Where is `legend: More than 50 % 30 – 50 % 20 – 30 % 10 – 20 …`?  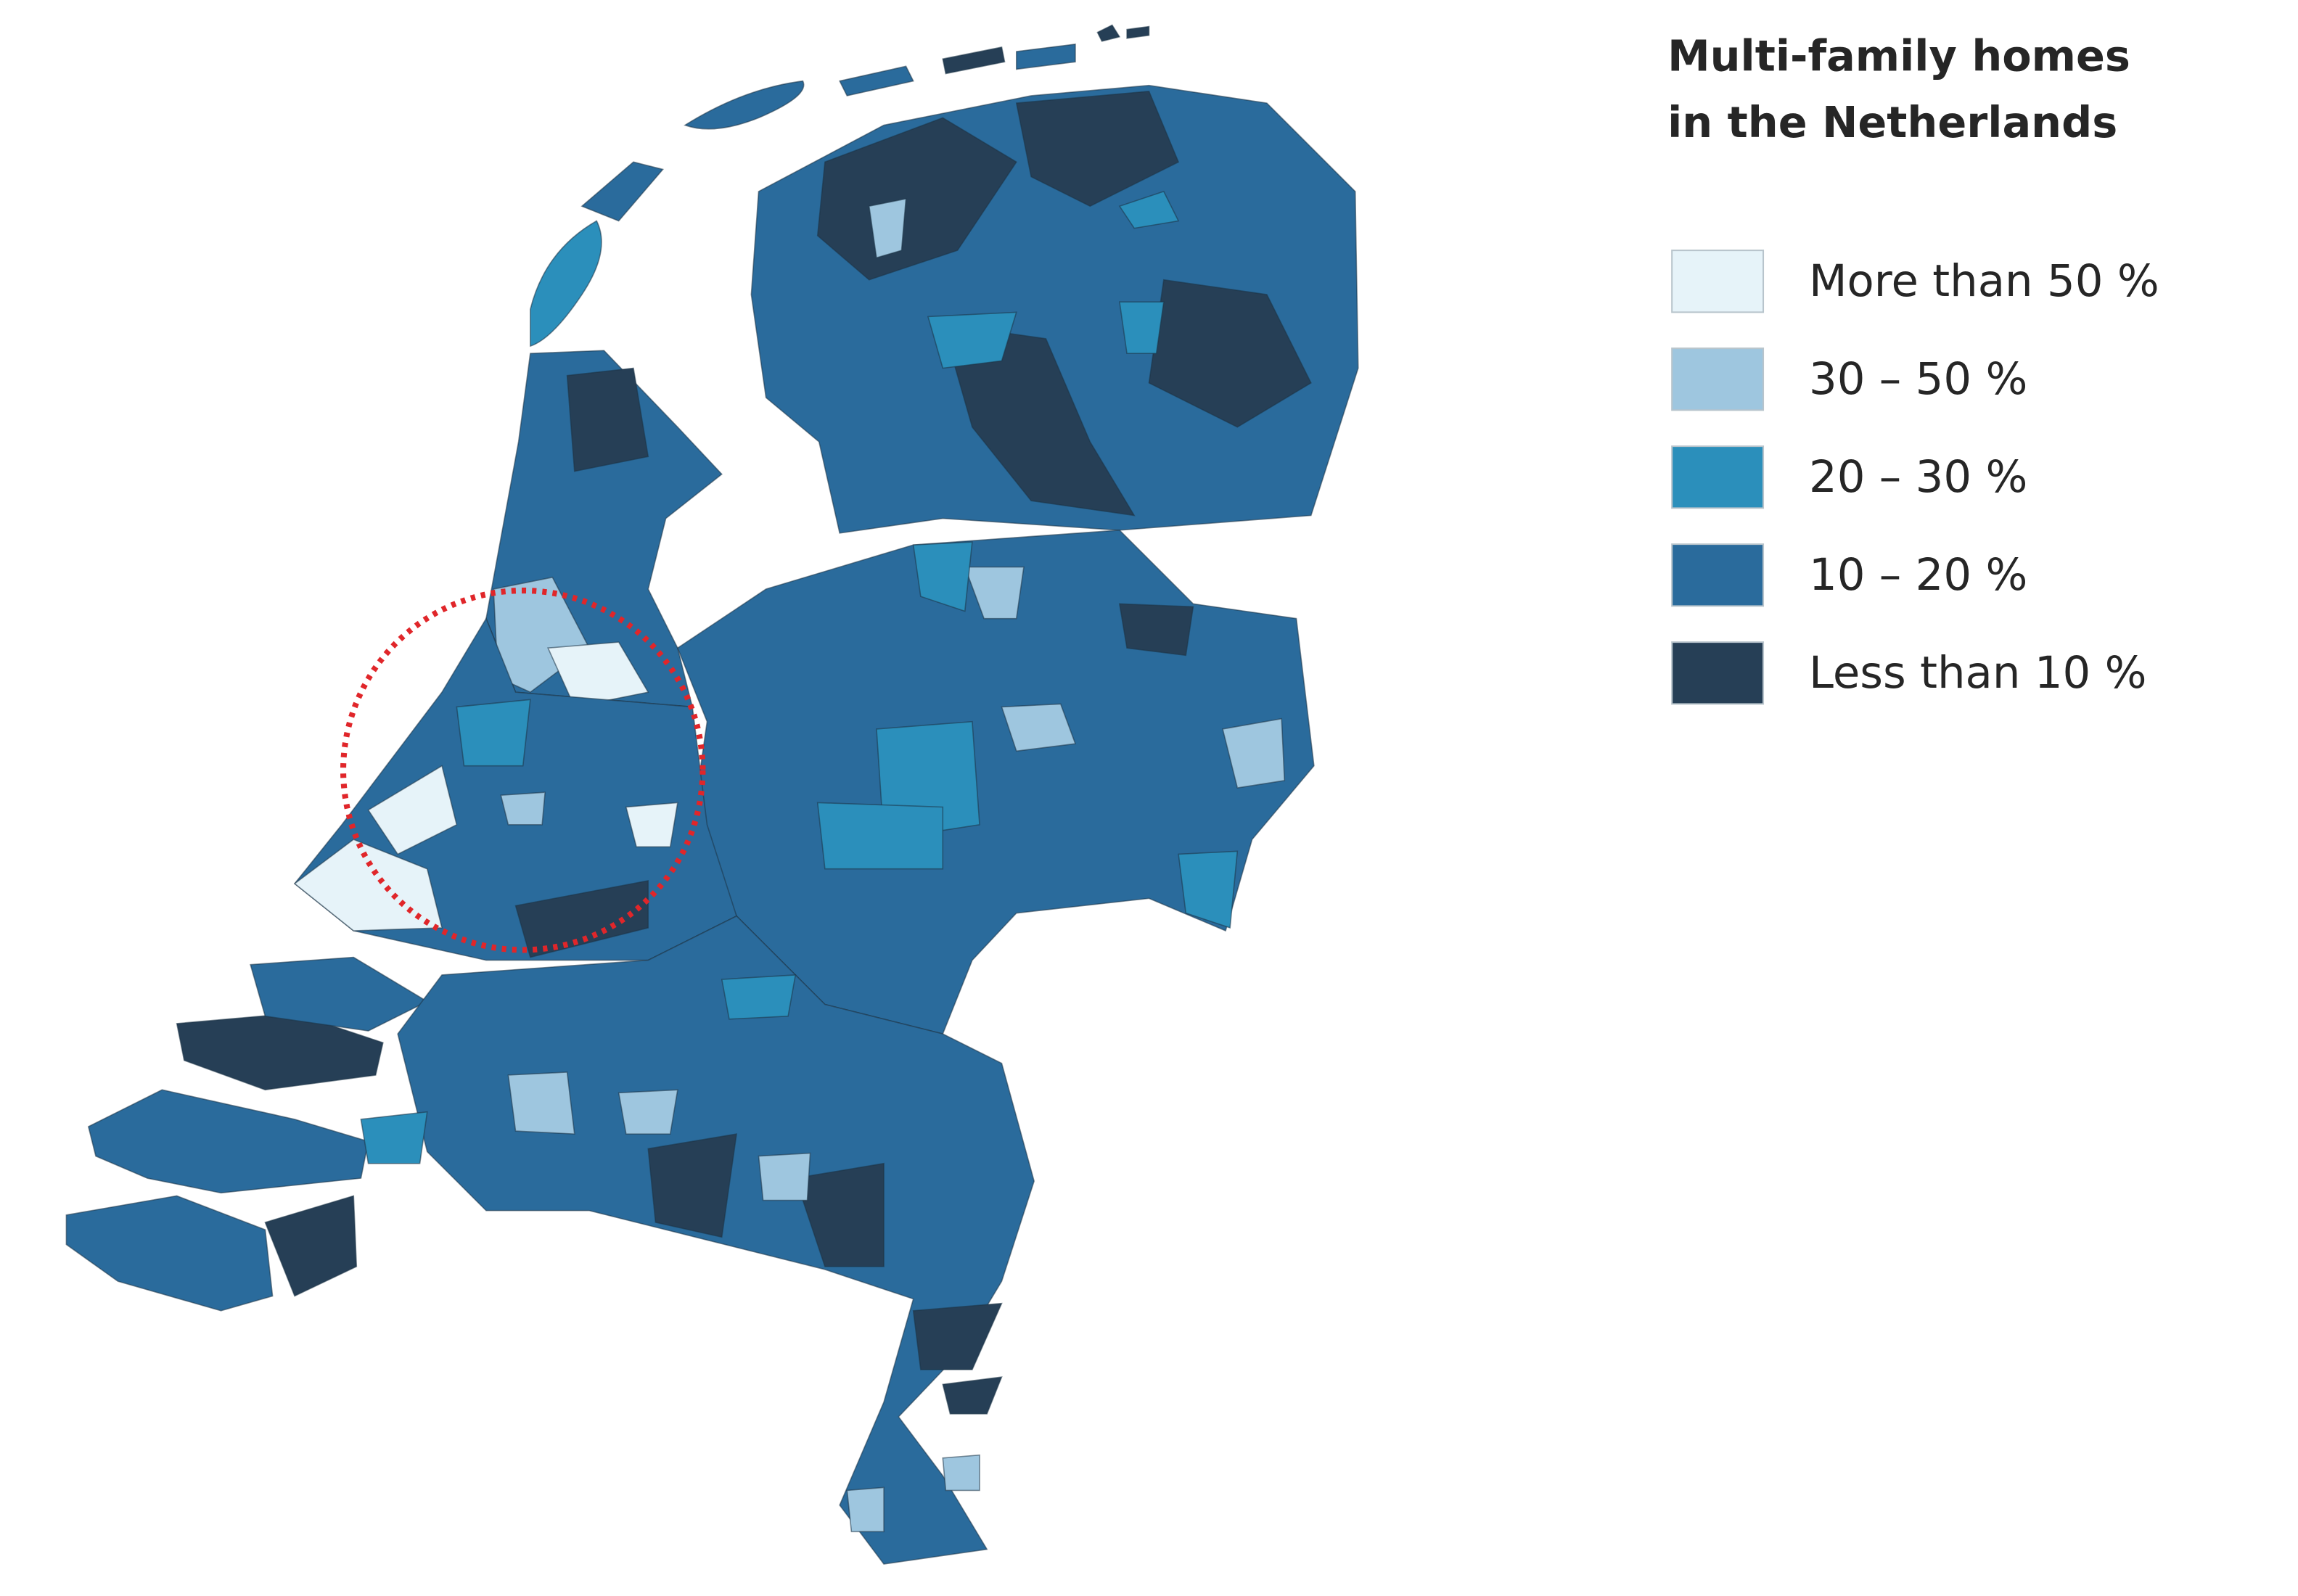
legend: More than 50 % 30 – 50 % 20 – 30 % 10 – 20 … is located at coordinates (1915, 478).